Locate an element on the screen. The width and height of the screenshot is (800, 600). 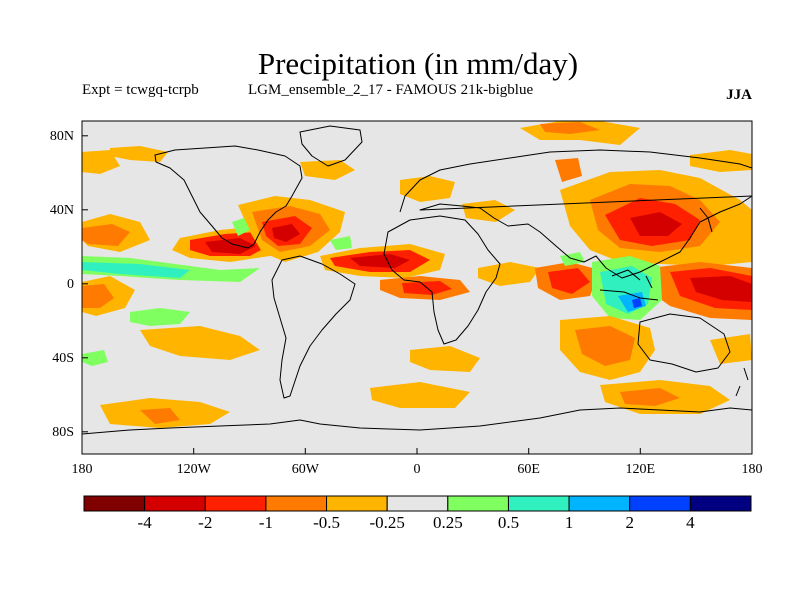
x-ticks-bottom is located at coordinates (417, 451).